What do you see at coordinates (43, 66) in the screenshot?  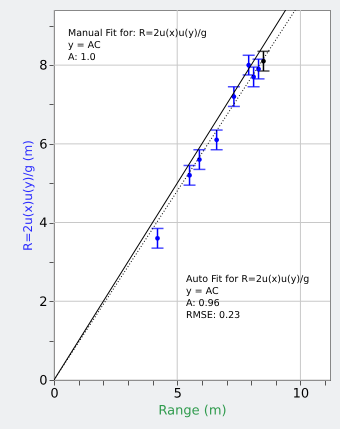 I see `y-tick-label: 8` at bounding box center [43, 66].